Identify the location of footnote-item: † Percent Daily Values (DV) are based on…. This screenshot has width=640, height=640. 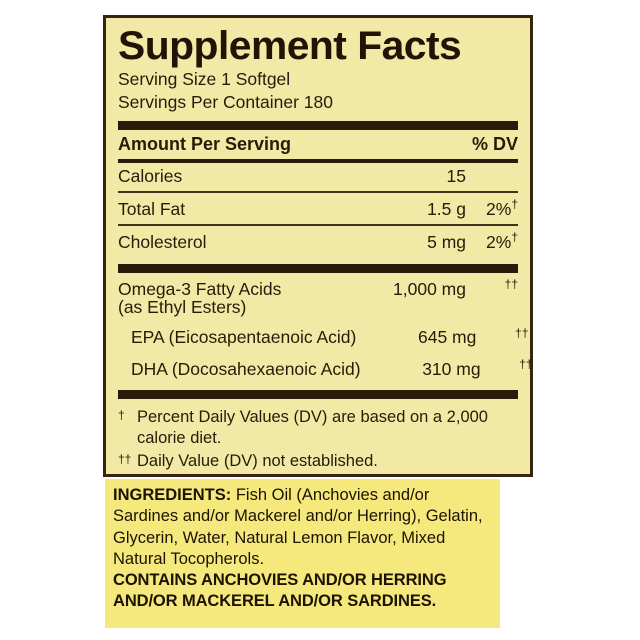
(318, 428).